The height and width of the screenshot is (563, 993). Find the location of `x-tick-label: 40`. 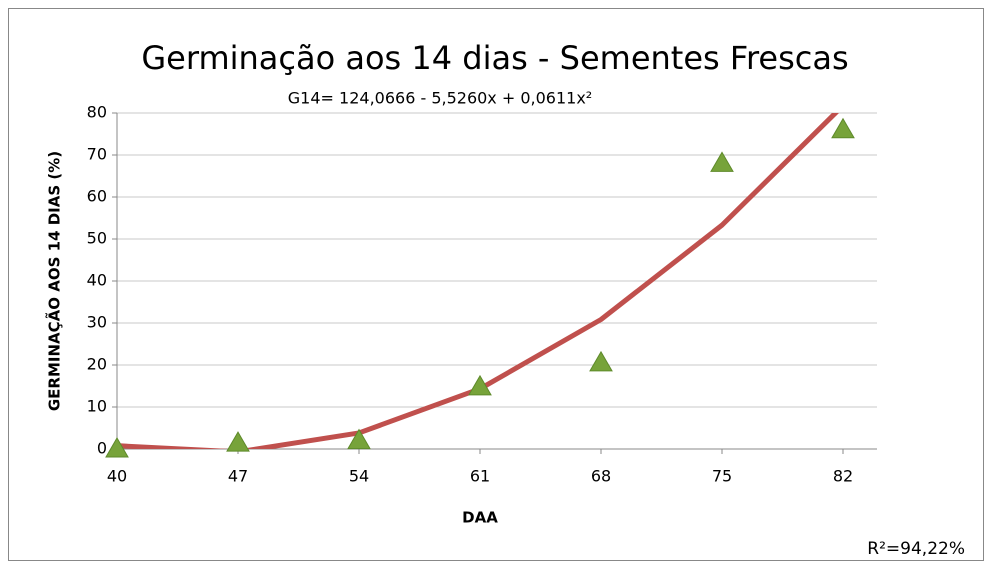

x-tick-label: 40 is located at coordinates (117, 476).